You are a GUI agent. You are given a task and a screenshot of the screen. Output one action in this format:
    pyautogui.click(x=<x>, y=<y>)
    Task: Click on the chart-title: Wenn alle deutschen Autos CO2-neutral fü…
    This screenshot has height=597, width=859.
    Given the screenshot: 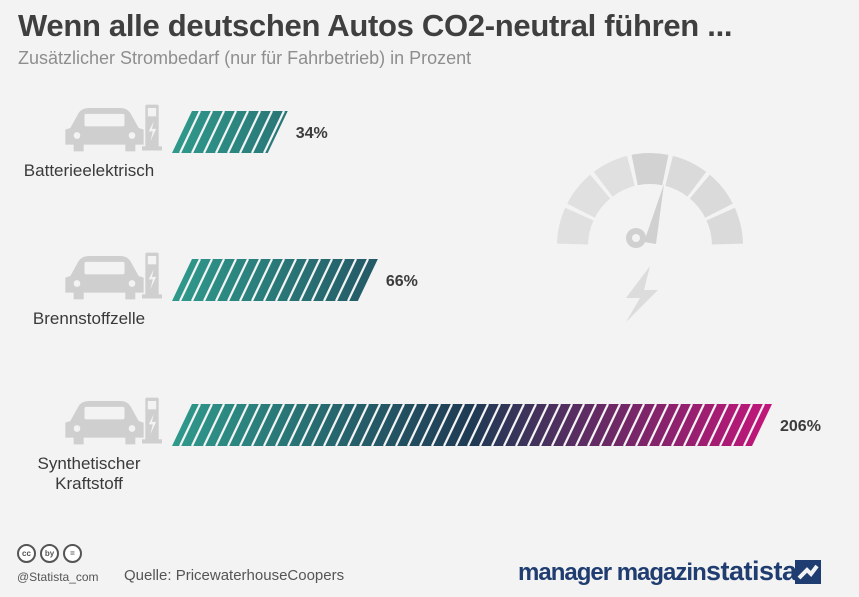 What is the action you would take?
    pyautogui.click(x=375, y=25)
    